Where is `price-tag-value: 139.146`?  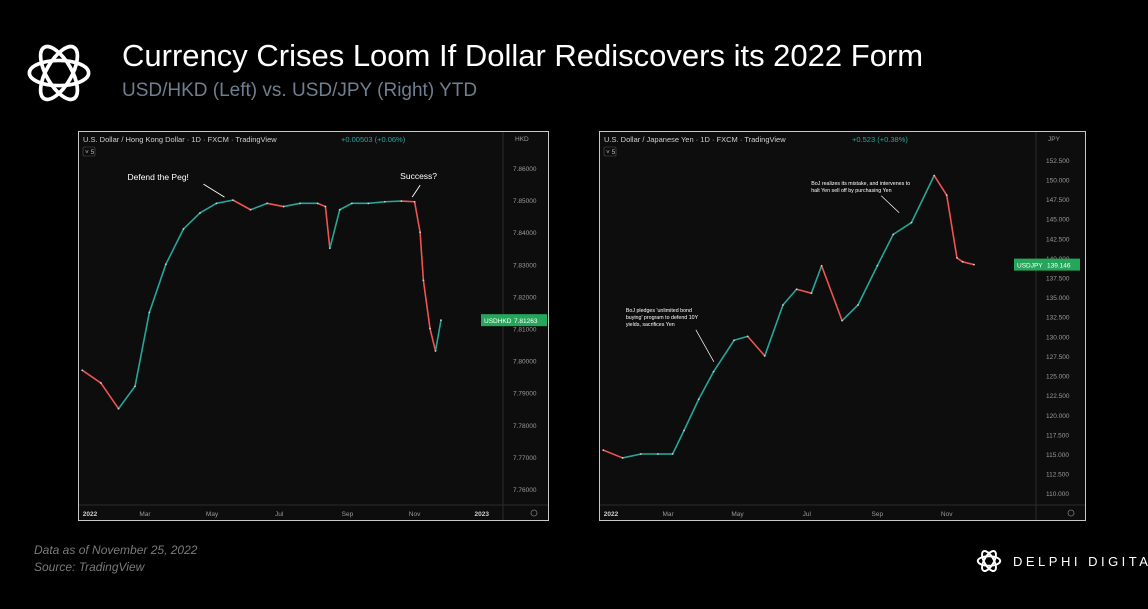 price-tag-value: 139.146 is located at coordinates (1059, 266).